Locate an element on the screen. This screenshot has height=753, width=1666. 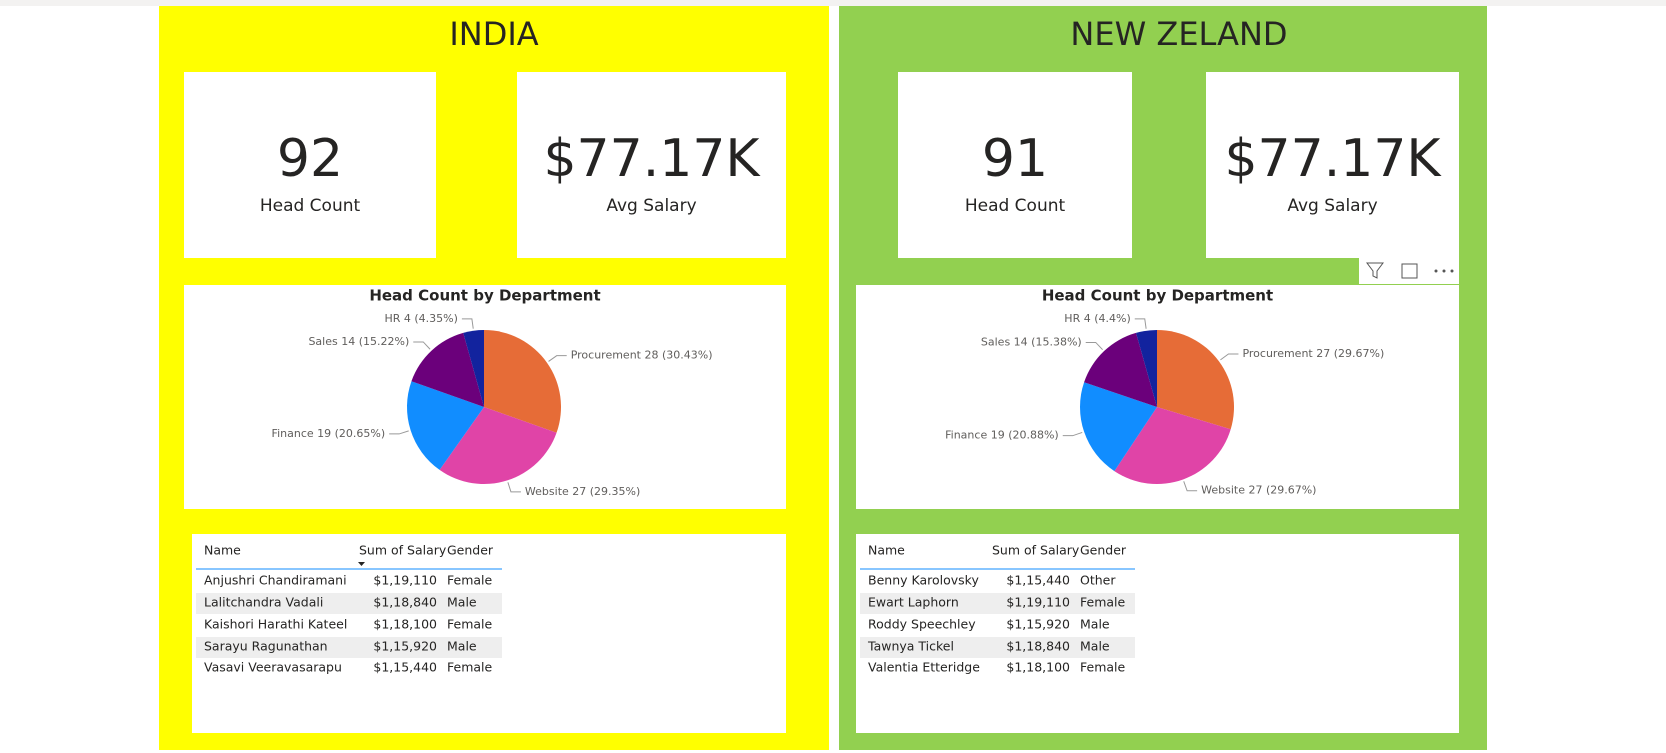
slice-label: Sales 14 (15.38%) is located at coordinates (1031, 341).